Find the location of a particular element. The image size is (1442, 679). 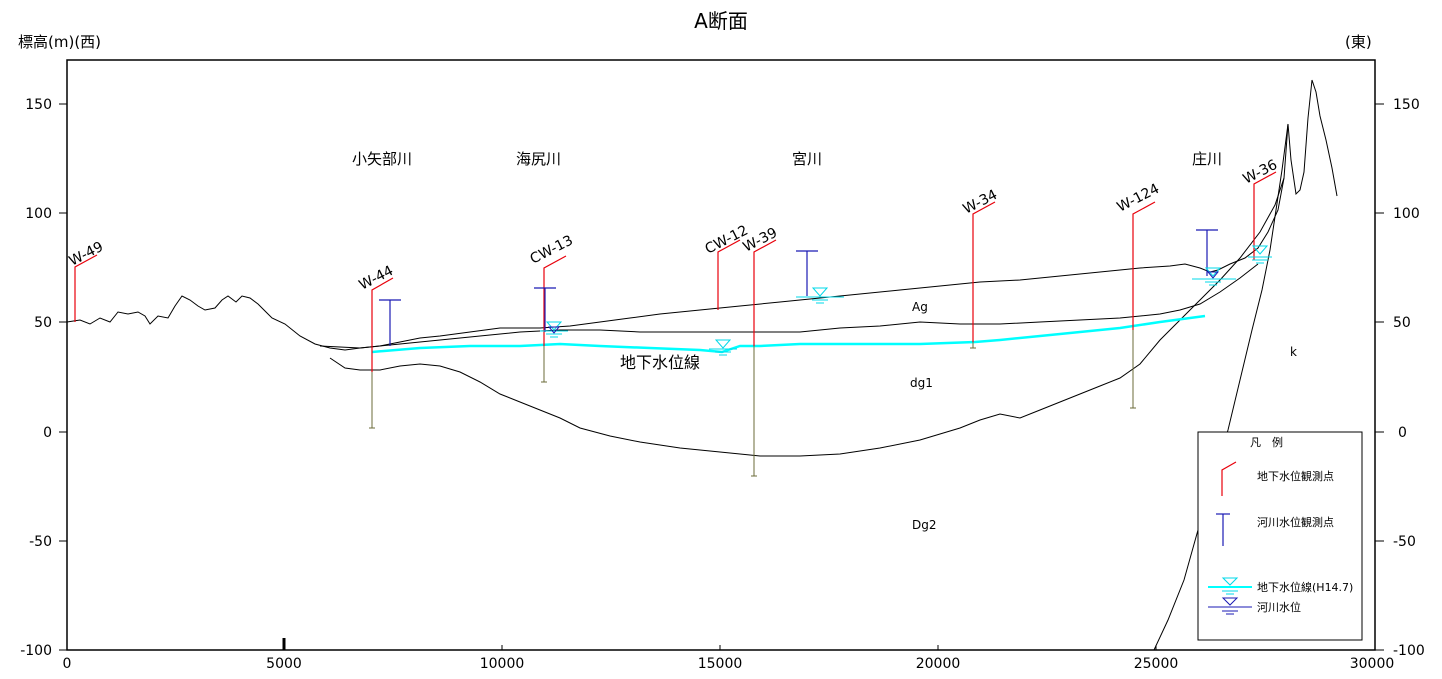

river-names: 小矢部川 海尻川 宮川 庄川 is located at coordinates (787, 159).